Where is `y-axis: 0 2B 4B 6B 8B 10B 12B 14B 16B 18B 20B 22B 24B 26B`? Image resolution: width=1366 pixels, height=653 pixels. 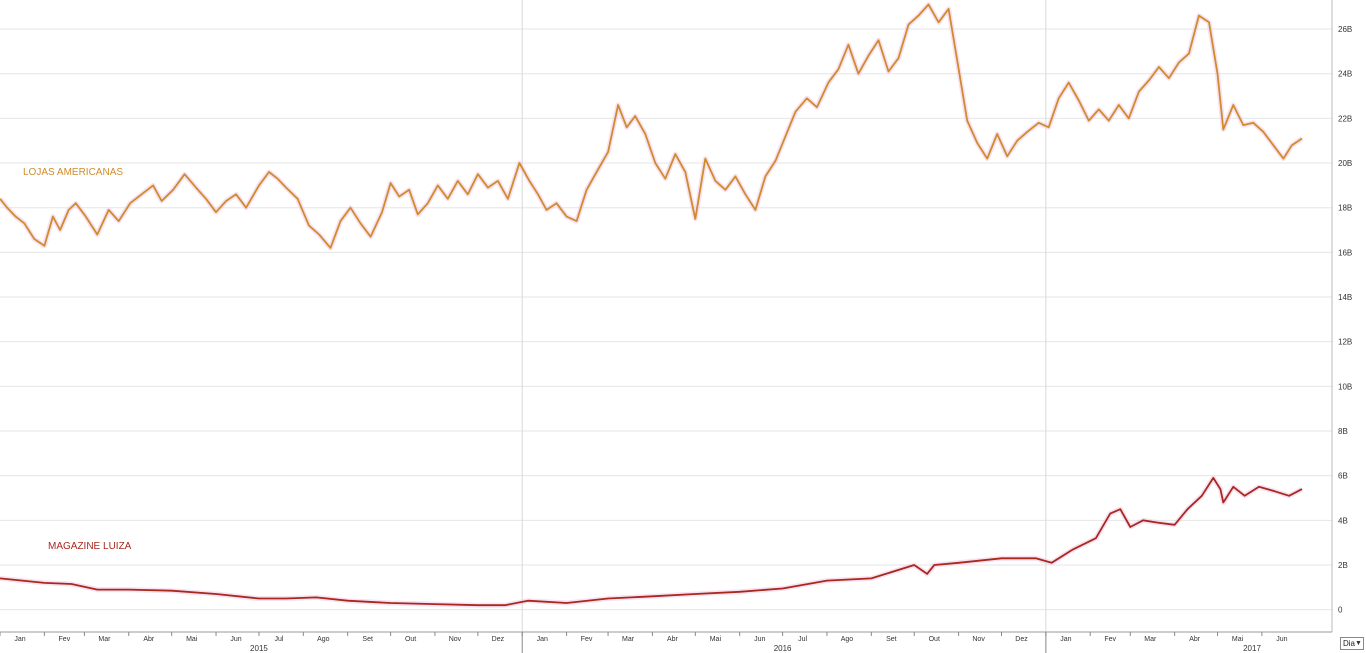
y-axis: 0 2B 4B 6B 8B 10B 12B 14B 16B 18B 20B 22B 24B 26B is located at coordinates (1341, 316).